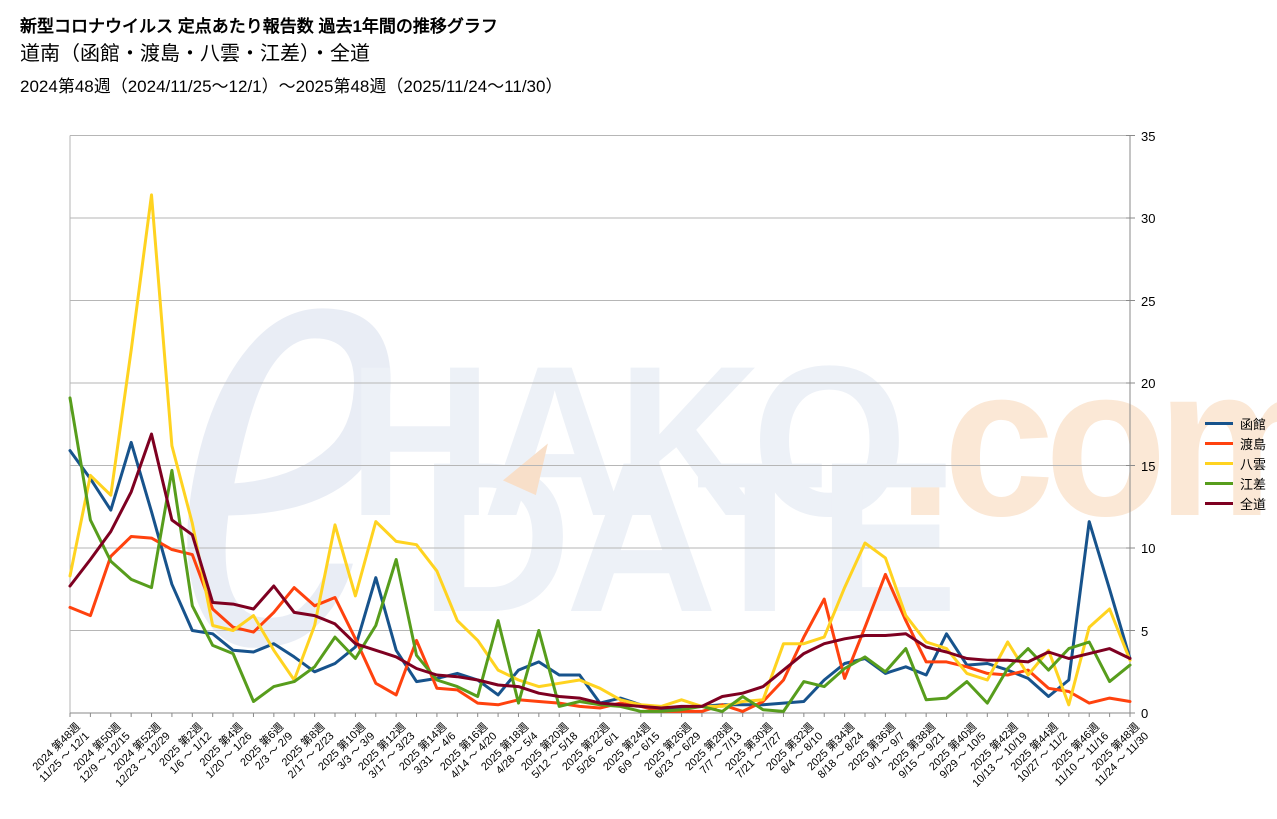 The image size is (1277, 819). What do you see at coordinates (195, 54) in the screenshot?
I see `chart-subtitle: 道南（函館・渡島・八雲・江差）・全道` at bounding box center [195, 54].